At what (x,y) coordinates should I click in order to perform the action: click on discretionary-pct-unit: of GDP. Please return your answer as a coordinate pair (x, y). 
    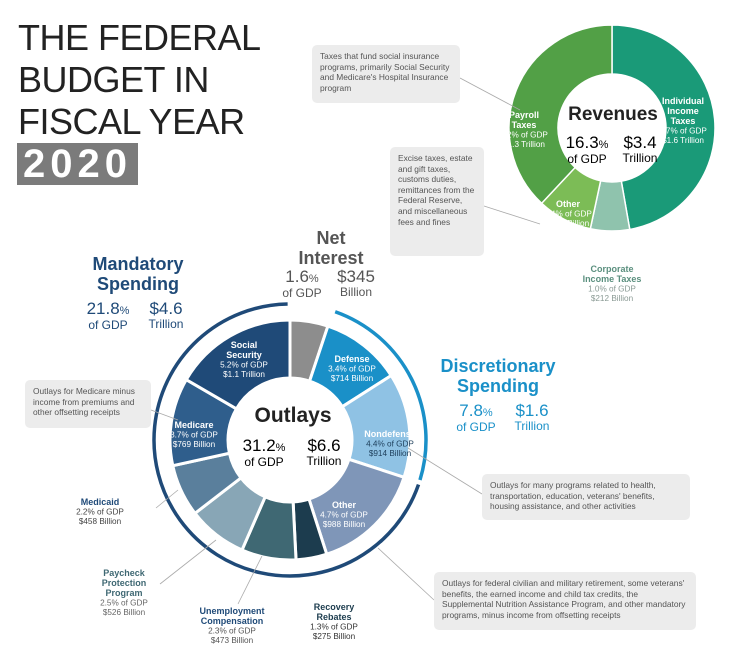
    Looking at the image, I should click on (476, 427).